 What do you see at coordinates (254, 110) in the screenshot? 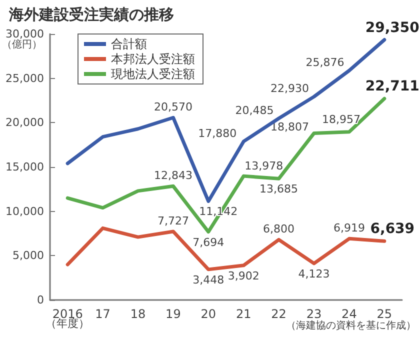
I see `data-label: 20,485` at bounding box center [254, 110].